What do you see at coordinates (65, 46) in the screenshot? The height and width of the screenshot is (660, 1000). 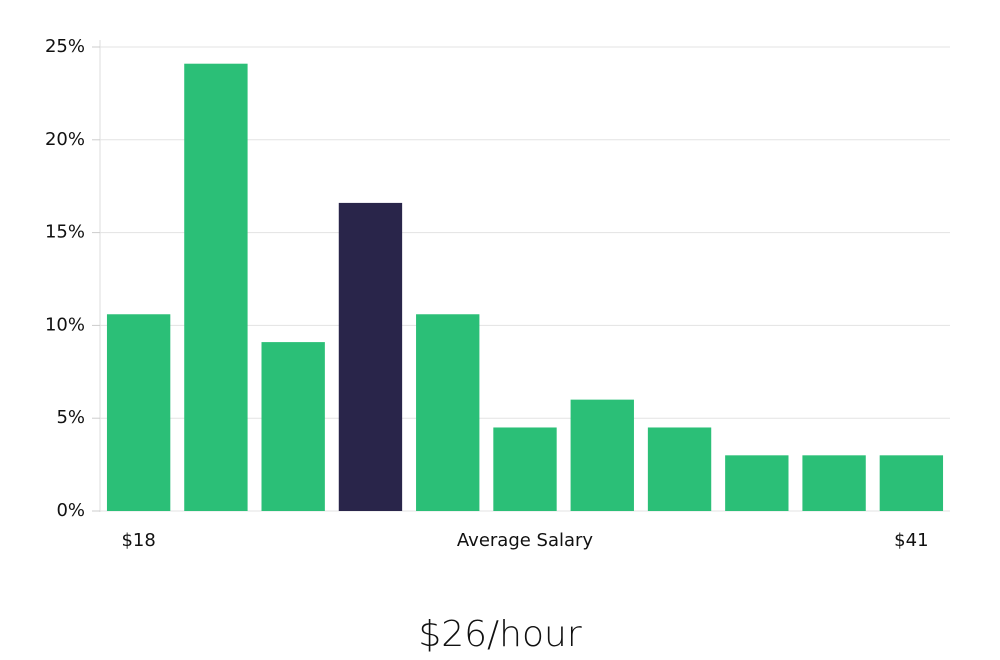 I see `y-tick-label: 25%` at bounding box center [65, 46].